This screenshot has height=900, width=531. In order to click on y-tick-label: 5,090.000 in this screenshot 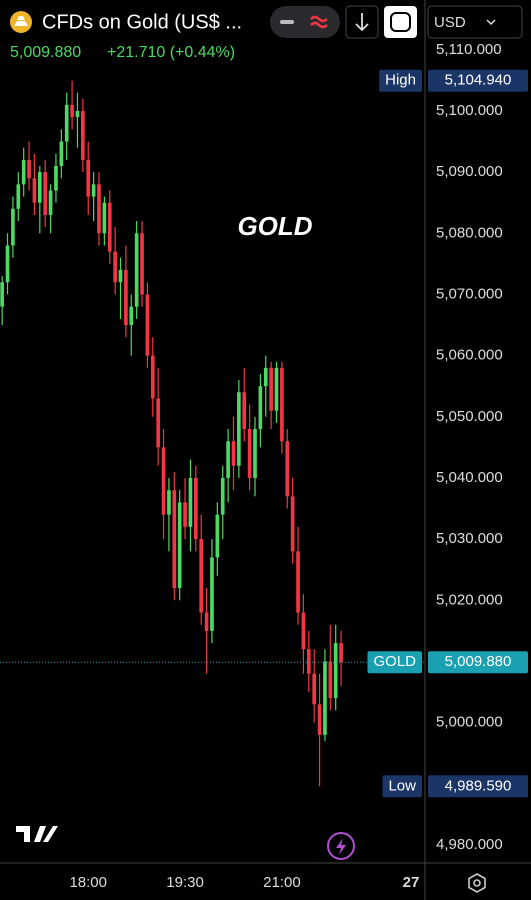, I will do `click(469, 171)`.